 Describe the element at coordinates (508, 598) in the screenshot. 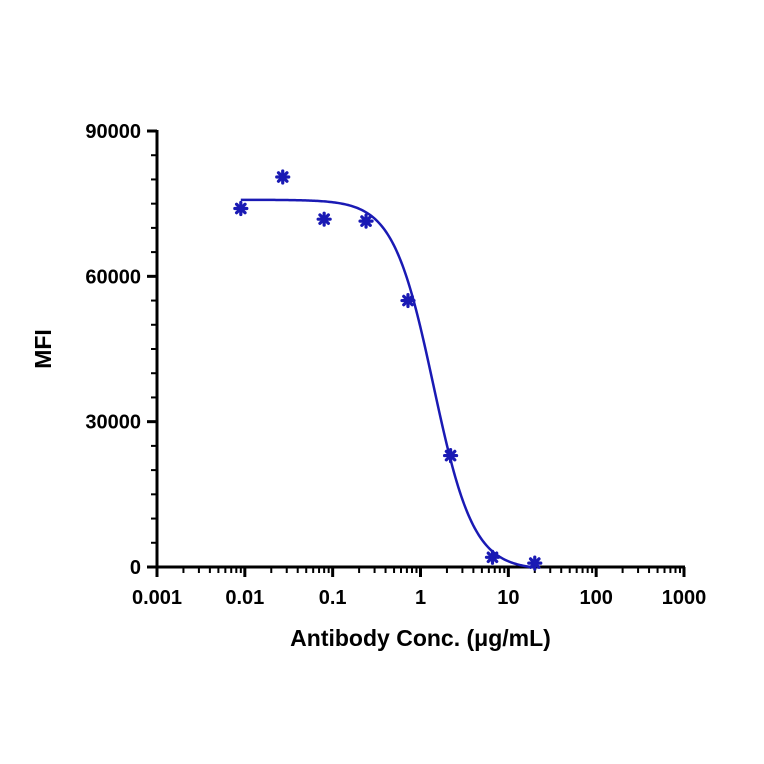

I see `x-tick-label: 10` at that location.